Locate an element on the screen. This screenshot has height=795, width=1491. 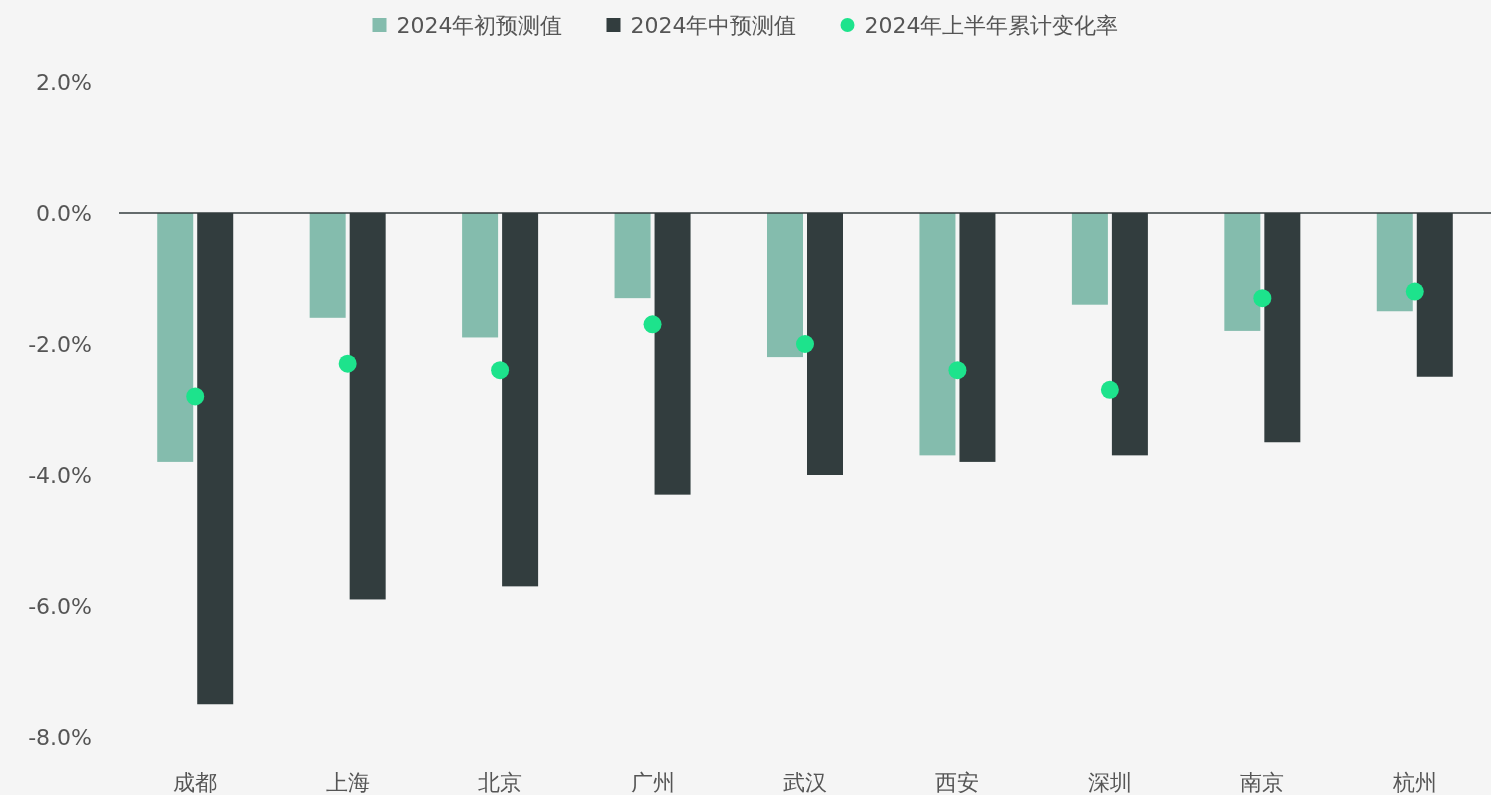
y-tick-label: -4.0% is located at coordinates (60, 475).